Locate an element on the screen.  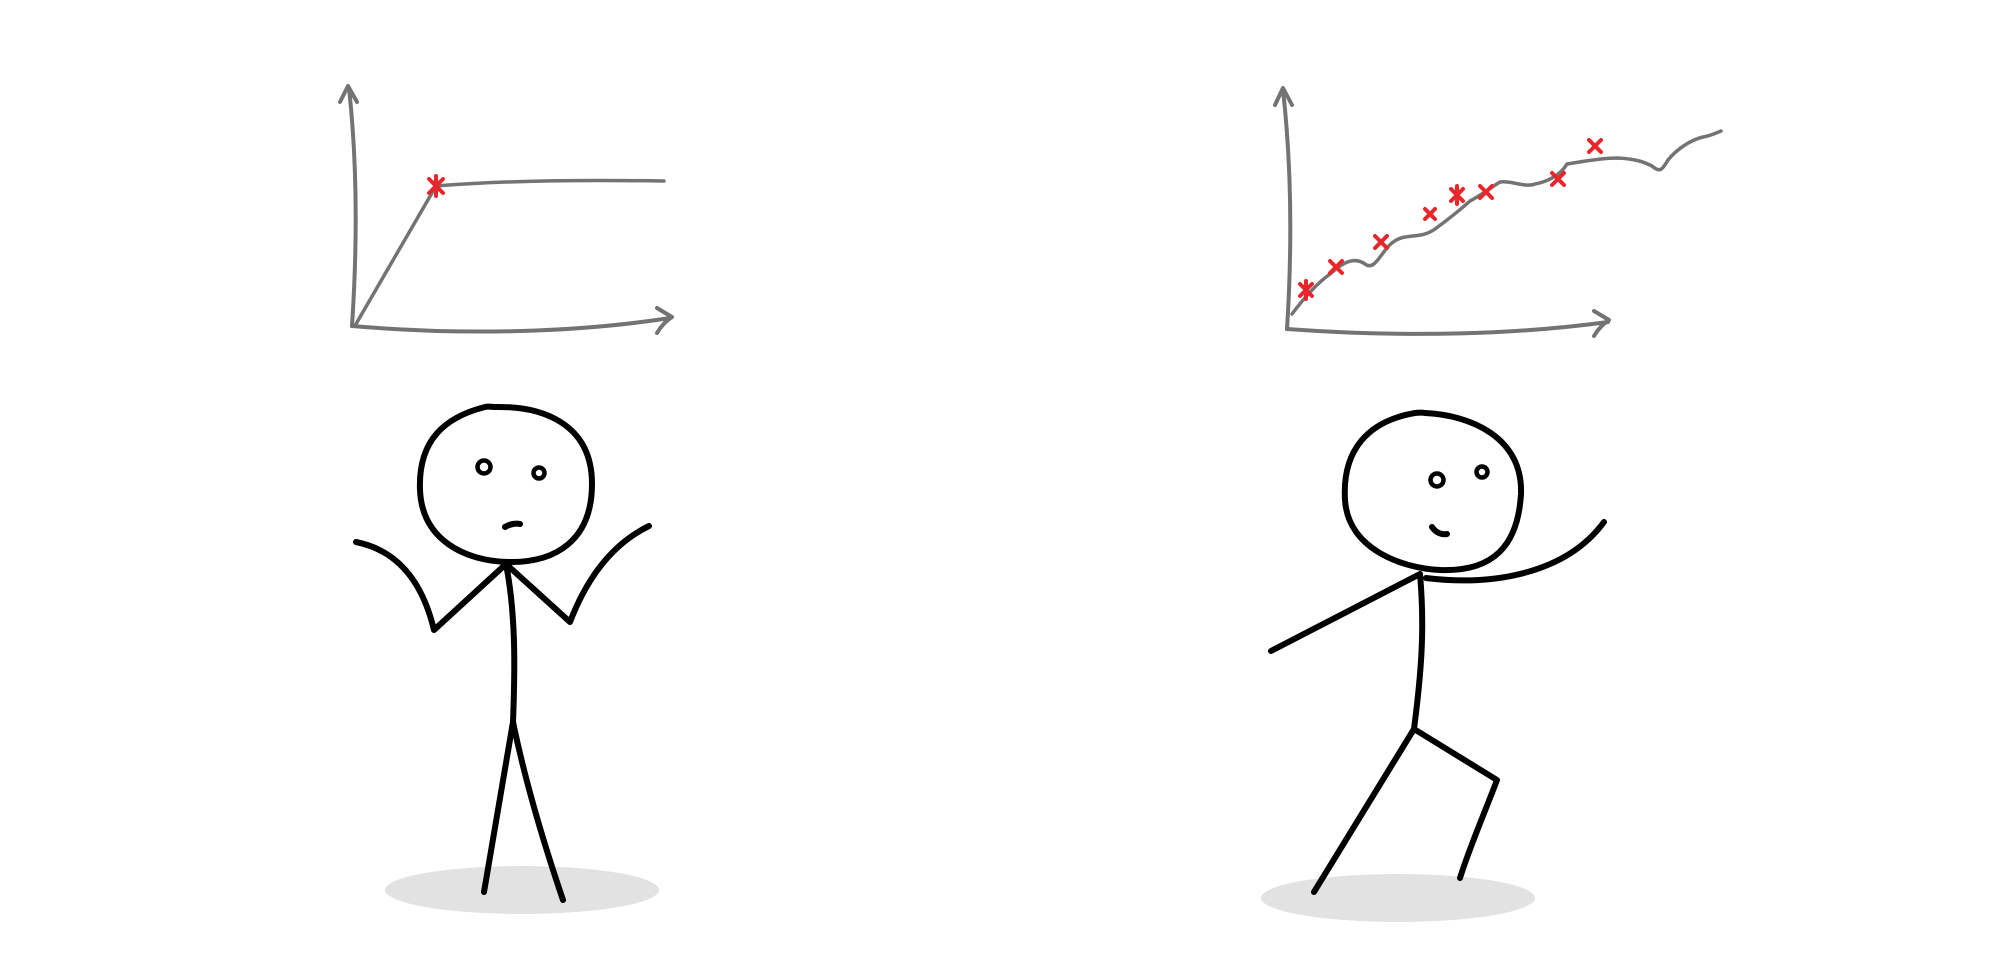
left-figure-mouth is located at coordinates (512, 525).